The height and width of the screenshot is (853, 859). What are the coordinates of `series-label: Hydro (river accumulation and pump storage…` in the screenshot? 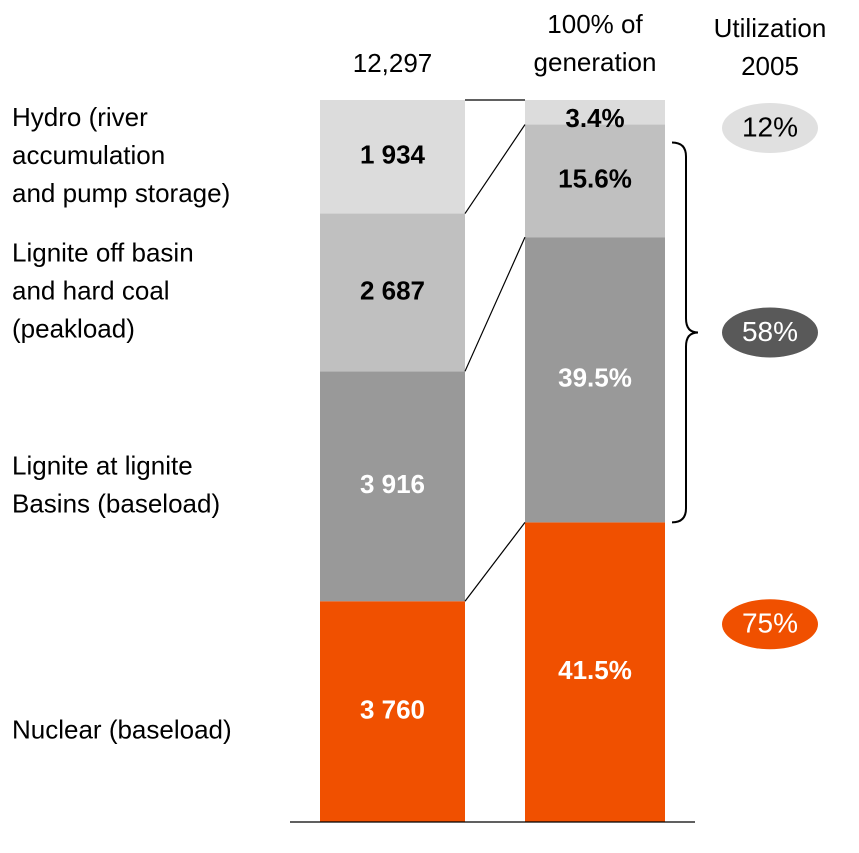 It's located at (121, 155).